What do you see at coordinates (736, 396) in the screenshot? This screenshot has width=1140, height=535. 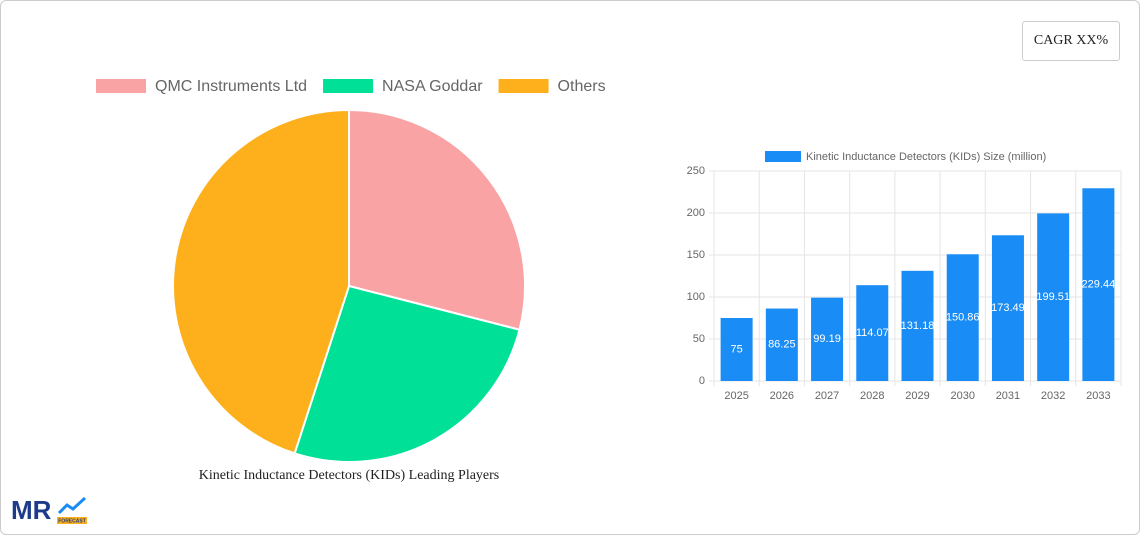 I see `x-tick-label: 2025` at bounding box center [736, 396].